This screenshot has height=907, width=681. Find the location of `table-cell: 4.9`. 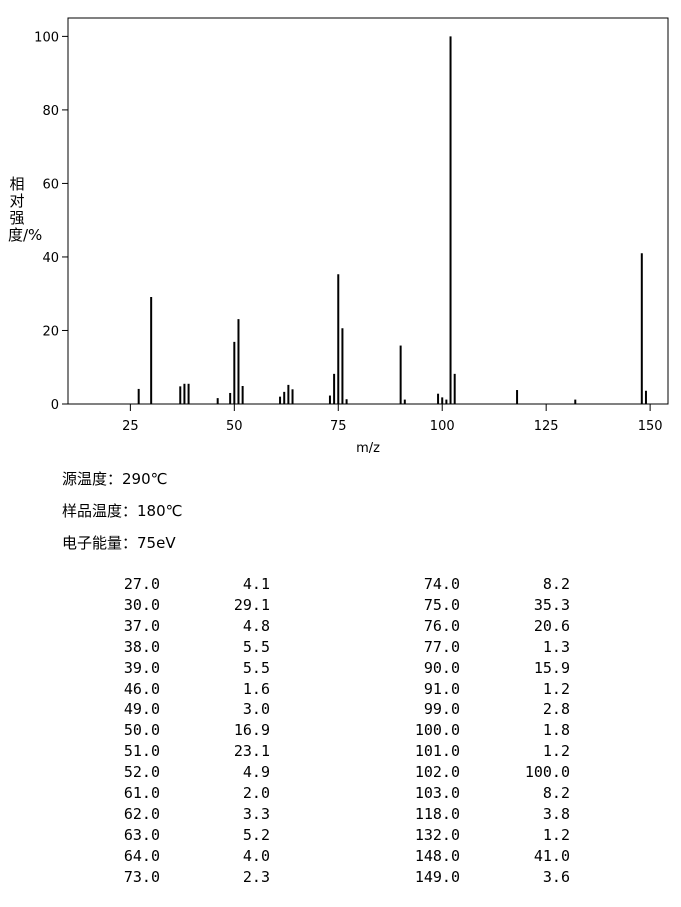

table-cell: 4.9 is located at coordinates (256, 772).